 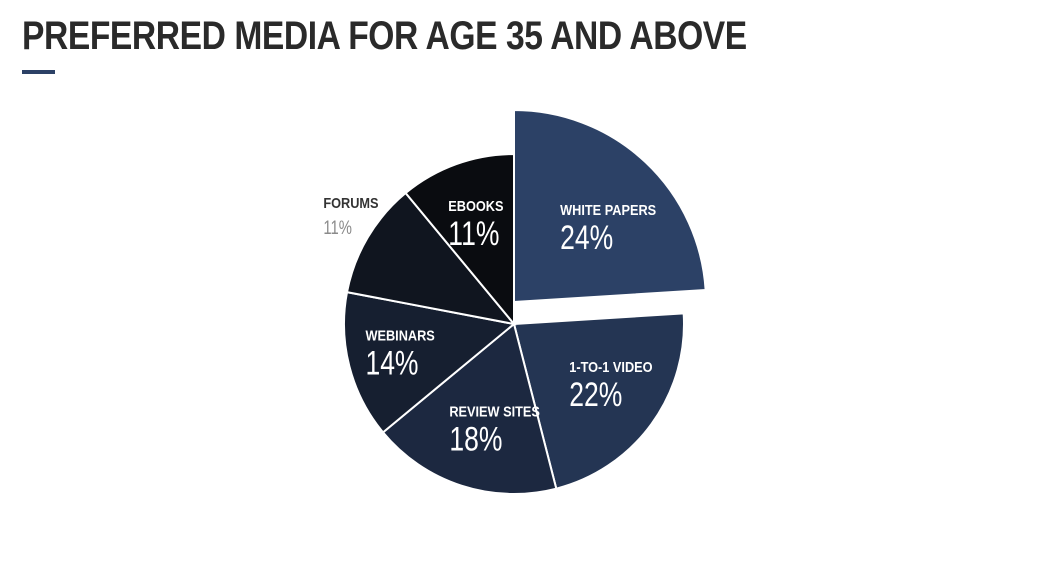 What do you see at coordinates (586, 238) in the screenshot?
I see `slice-value-white-papers: 24%` at bounding box center [586, 238].